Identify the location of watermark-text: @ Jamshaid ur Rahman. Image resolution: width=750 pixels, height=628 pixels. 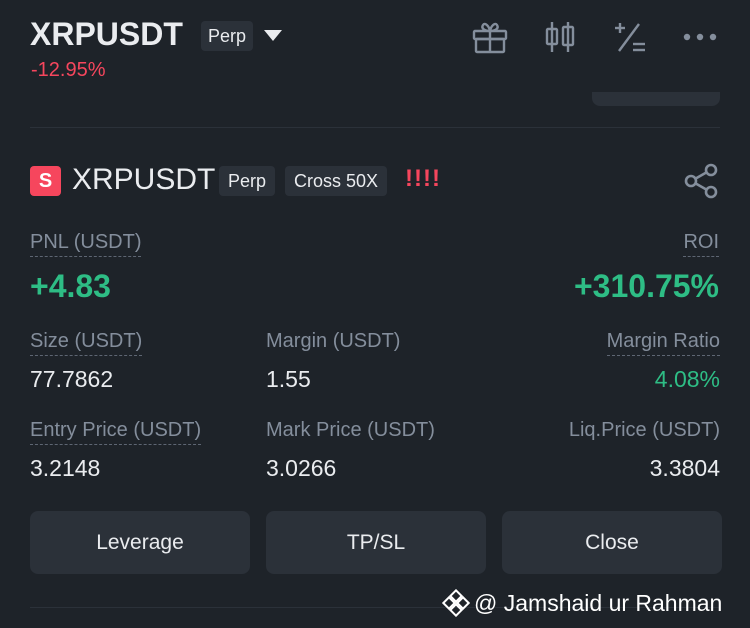
(598, 602).